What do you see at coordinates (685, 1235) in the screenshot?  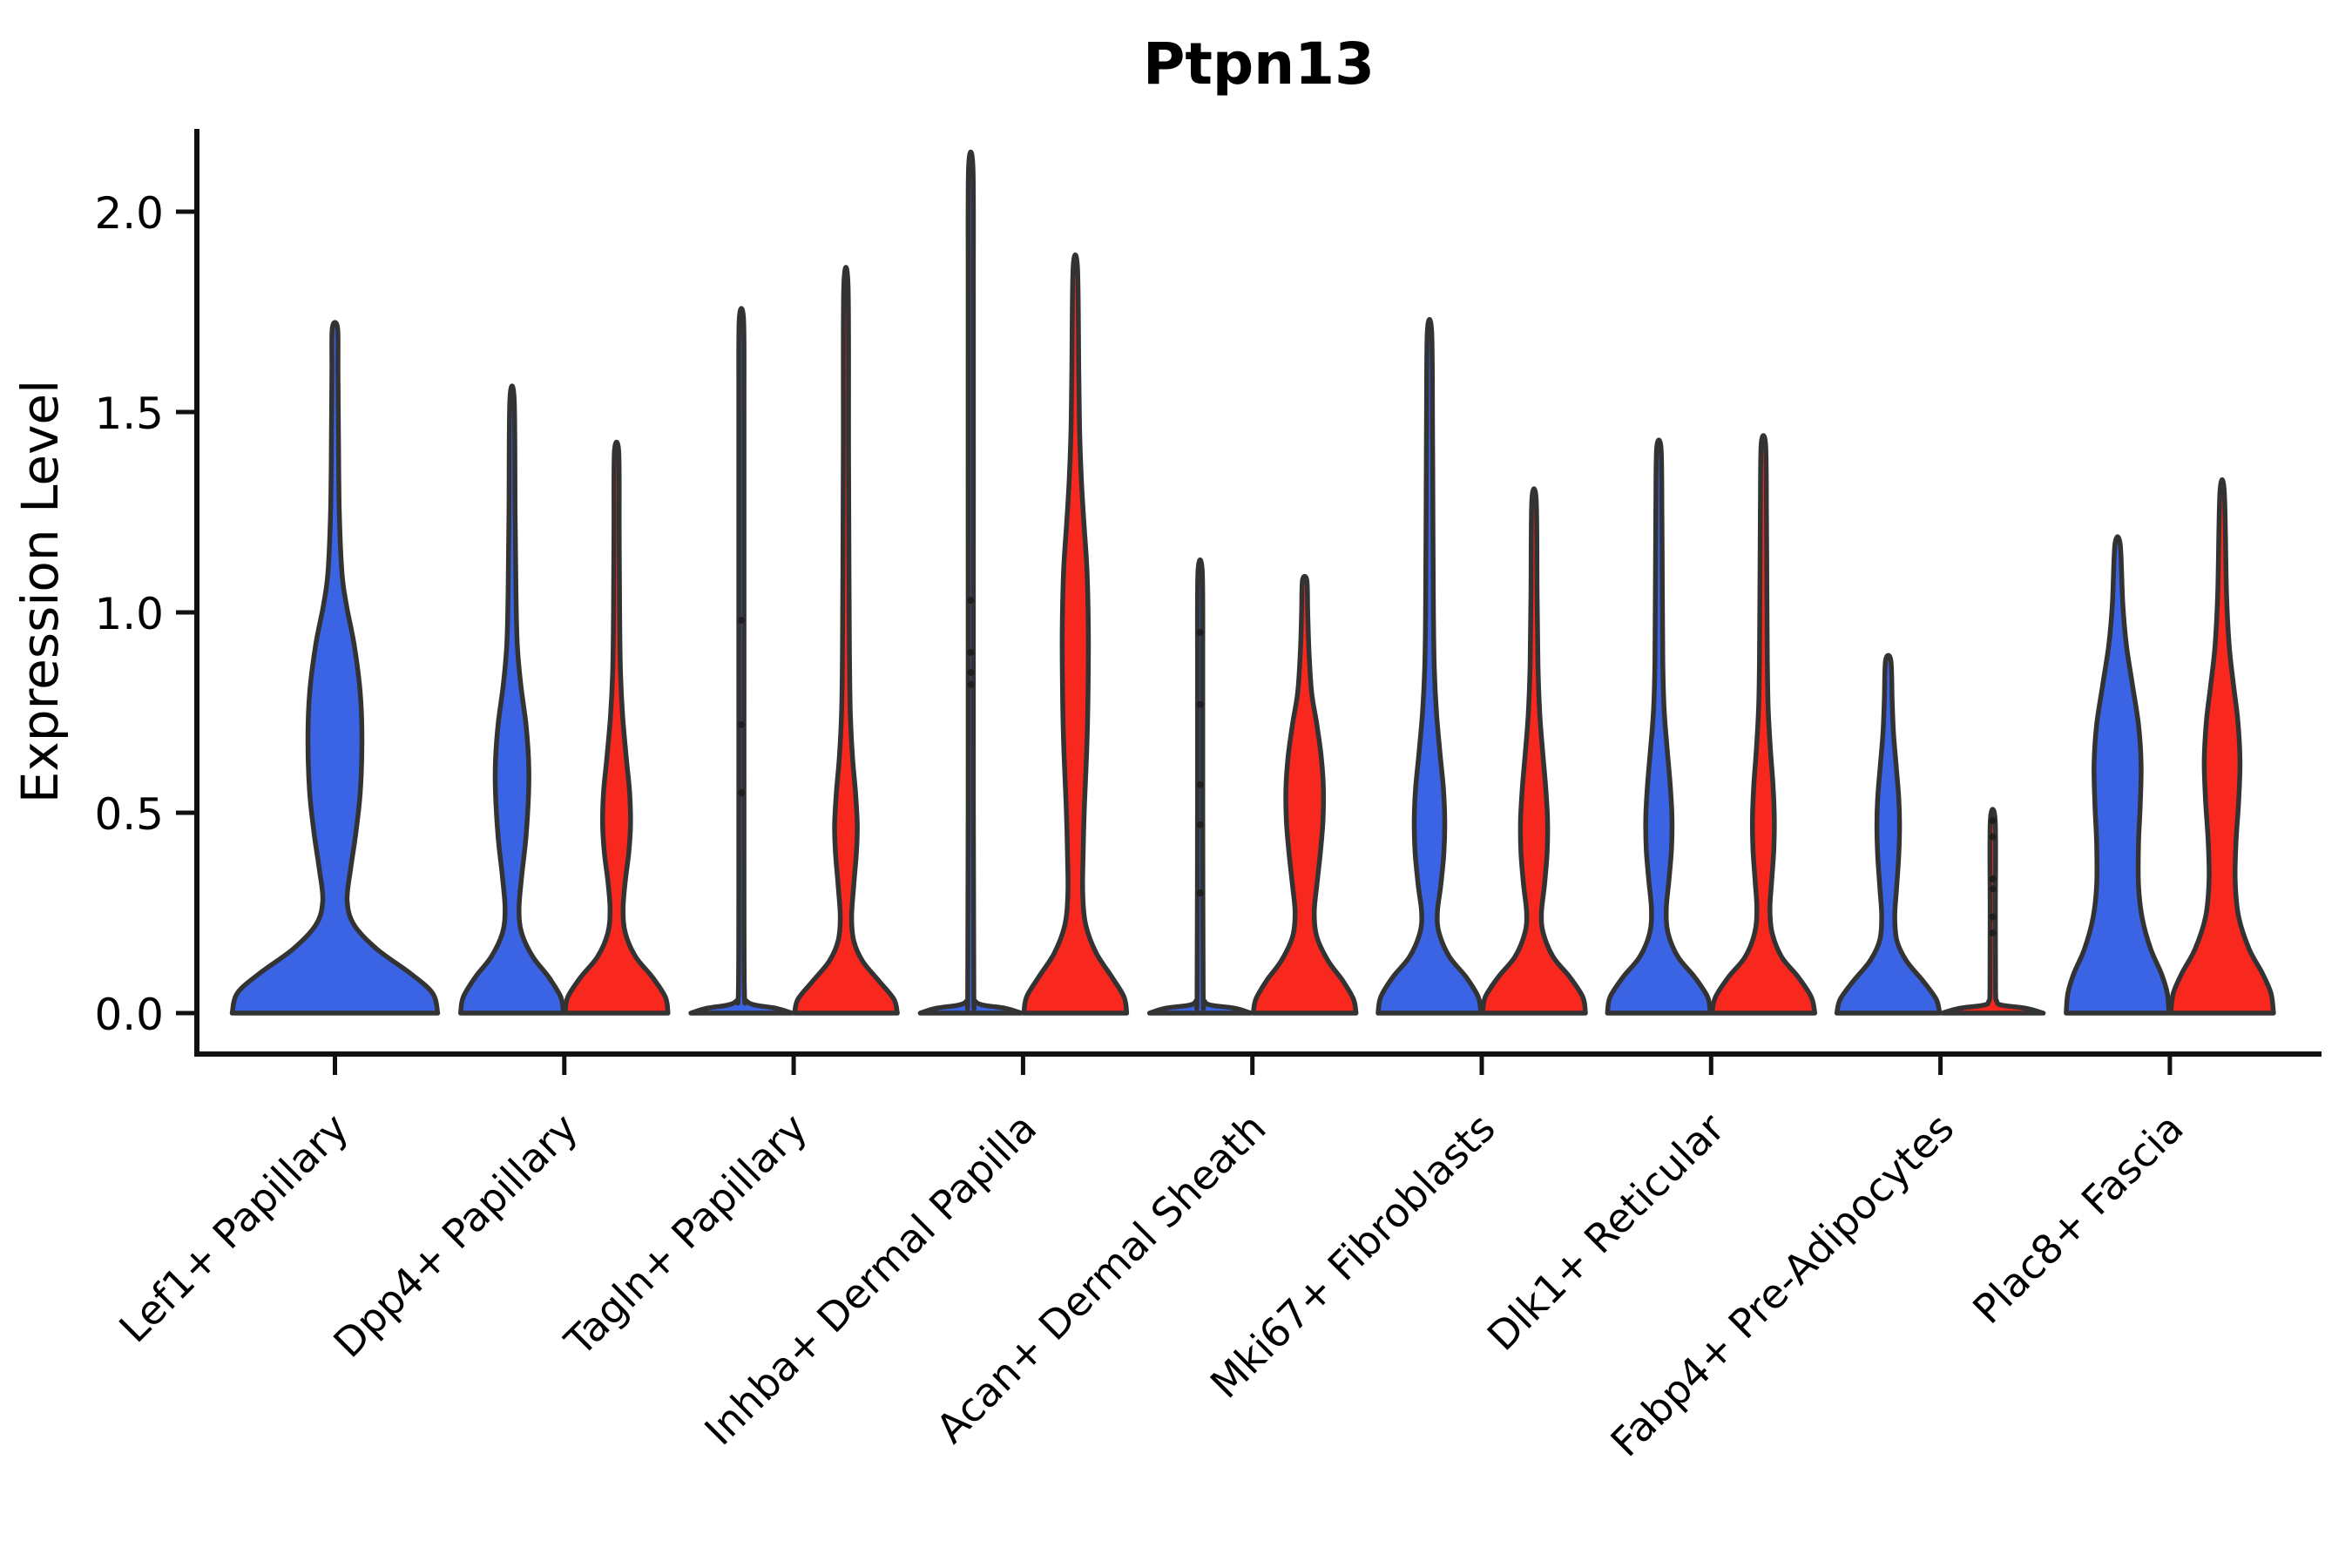 I see `x-tick-label: Tagln+ Papillary` at bounding box center [685, 1235].